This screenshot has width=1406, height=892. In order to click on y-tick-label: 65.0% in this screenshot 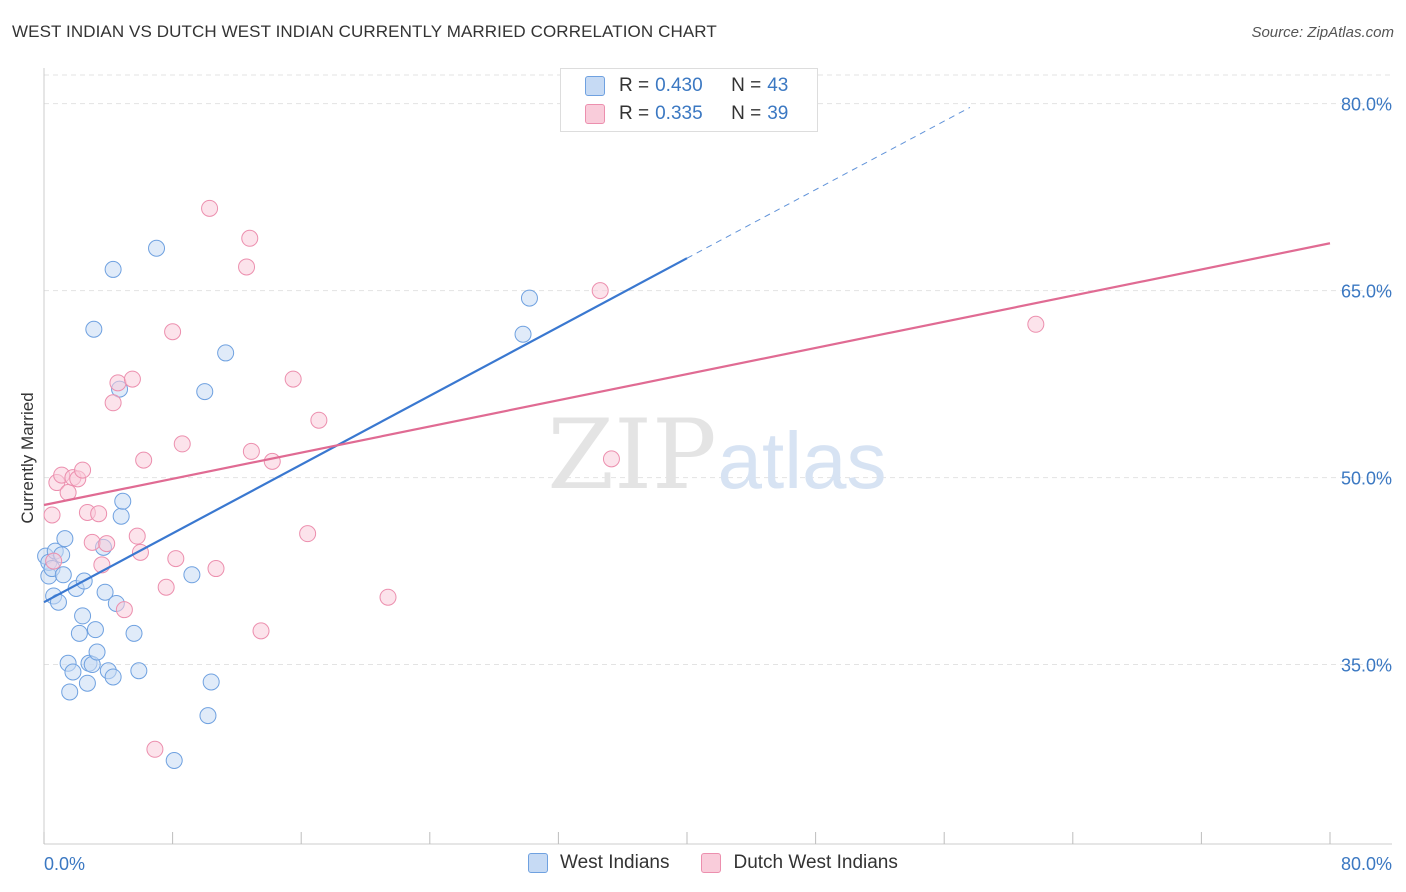, I will do `click(1366, 292)`.